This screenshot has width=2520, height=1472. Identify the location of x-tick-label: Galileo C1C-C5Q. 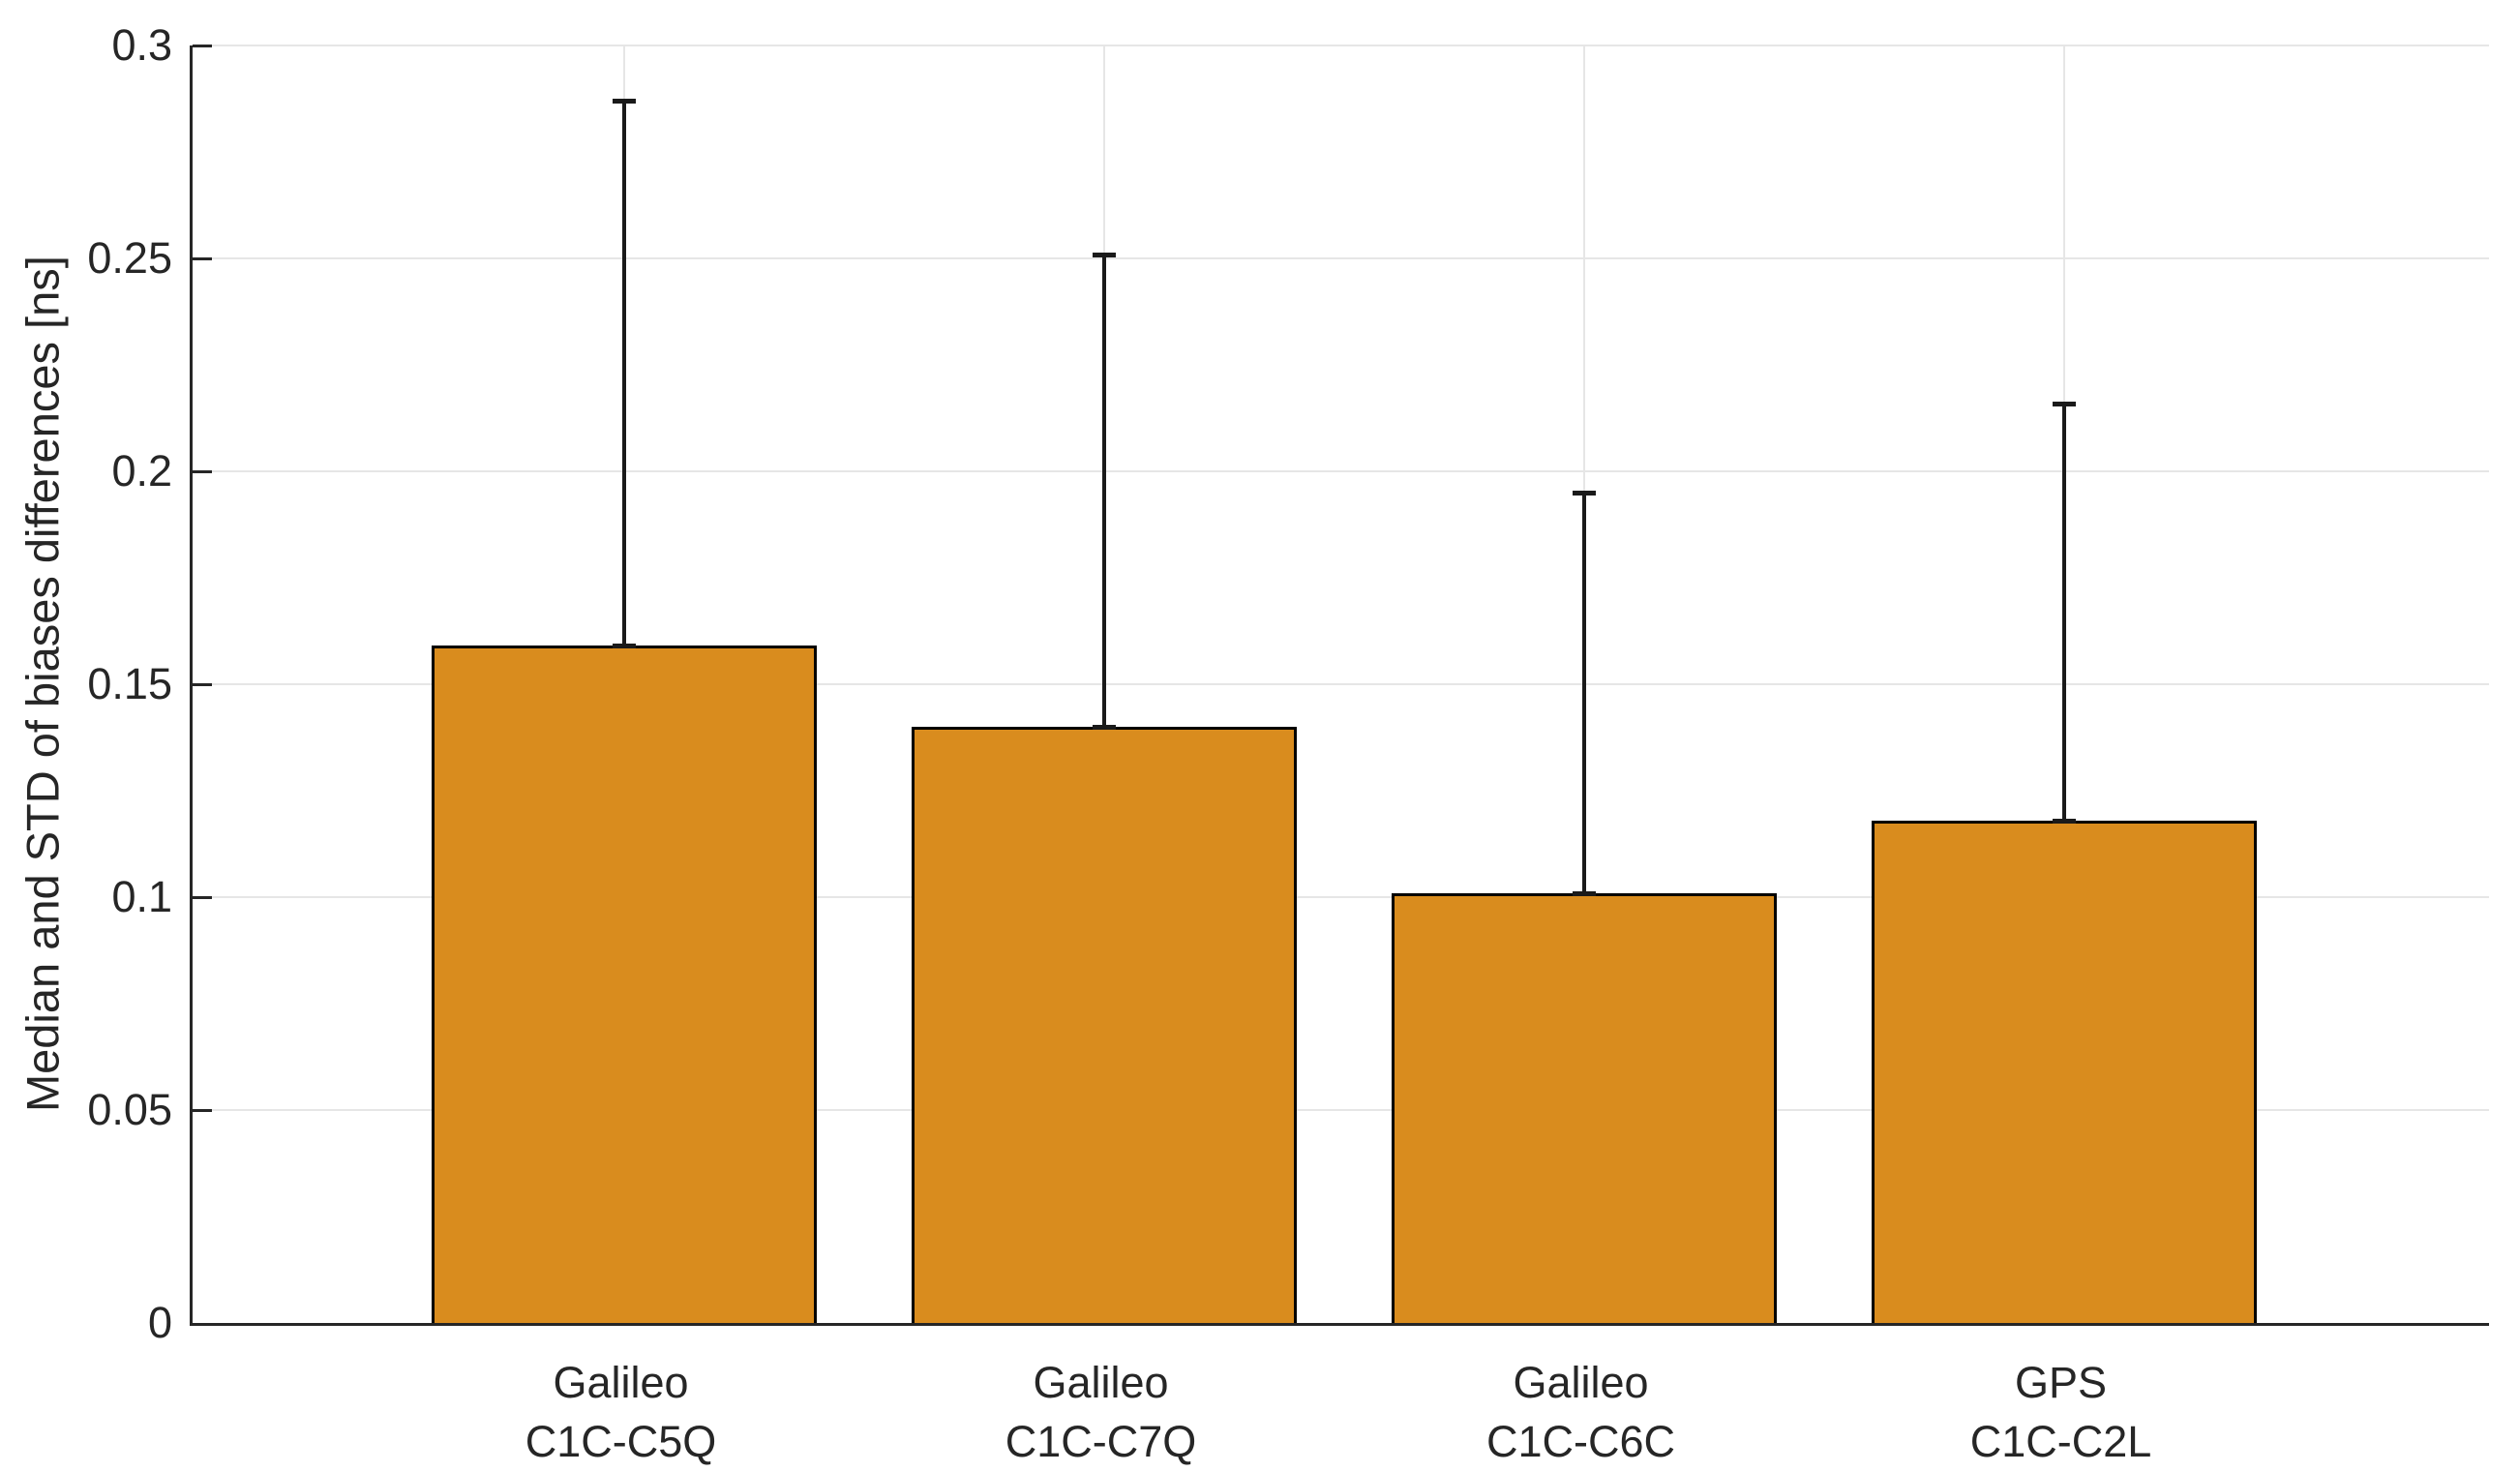
(621, 1412).